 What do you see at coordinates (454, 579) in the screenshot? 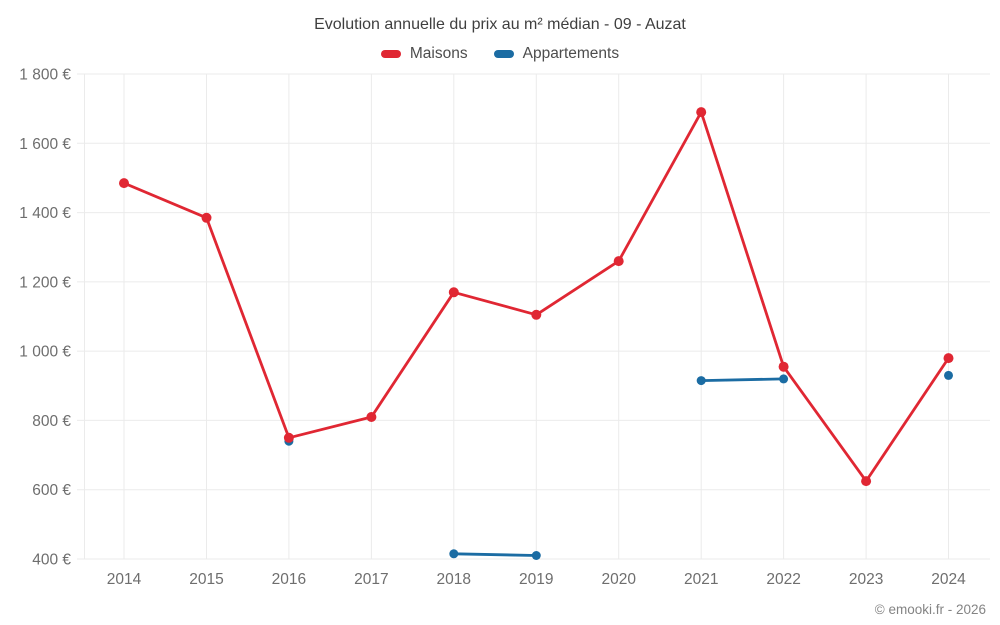
I see `x-tick-label-2018: 2018` at bounding box center [454, 579].